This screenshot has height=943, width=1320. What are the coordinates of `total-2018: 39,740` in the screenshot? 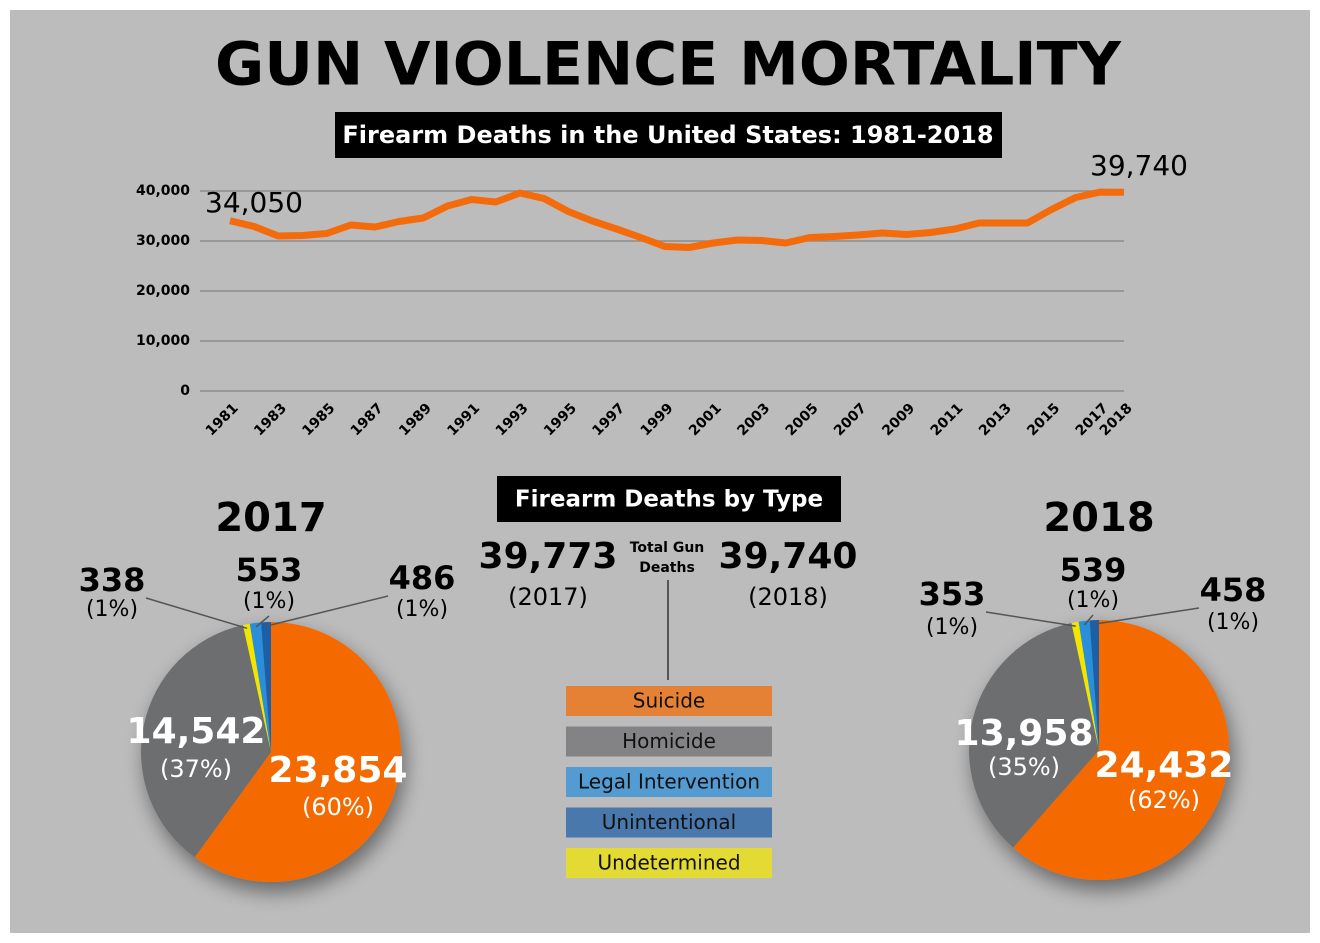 It's located at (788, 556).